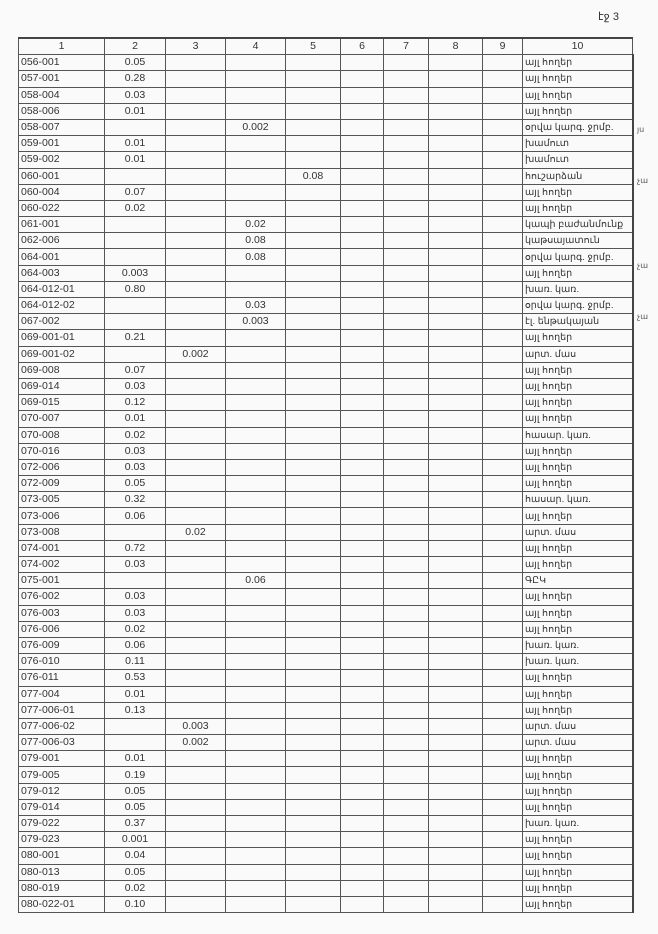  I want to click on table-row: 076-002 0.03 այլ հողեր, so click(326, 597).